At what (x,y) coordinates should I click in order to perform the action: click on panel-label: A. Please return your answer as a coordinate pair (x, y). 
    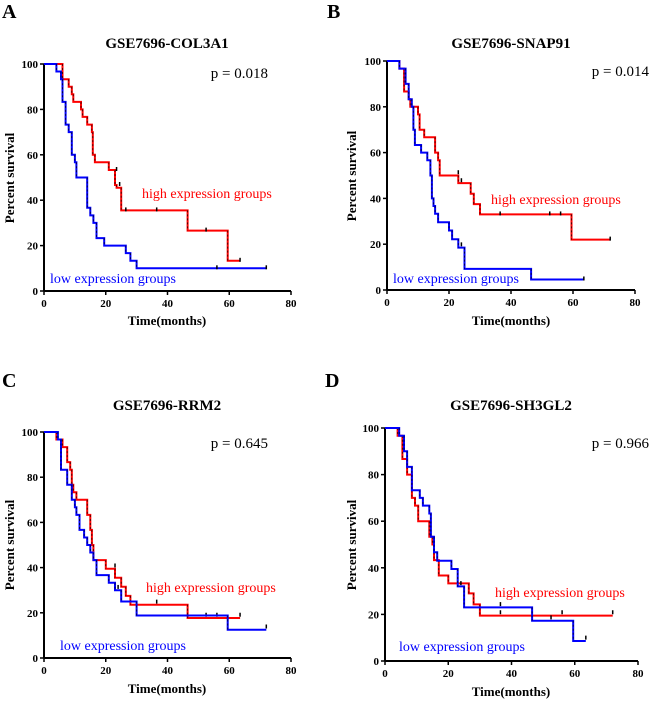
    Looking at the image, I should click on (9, 12).